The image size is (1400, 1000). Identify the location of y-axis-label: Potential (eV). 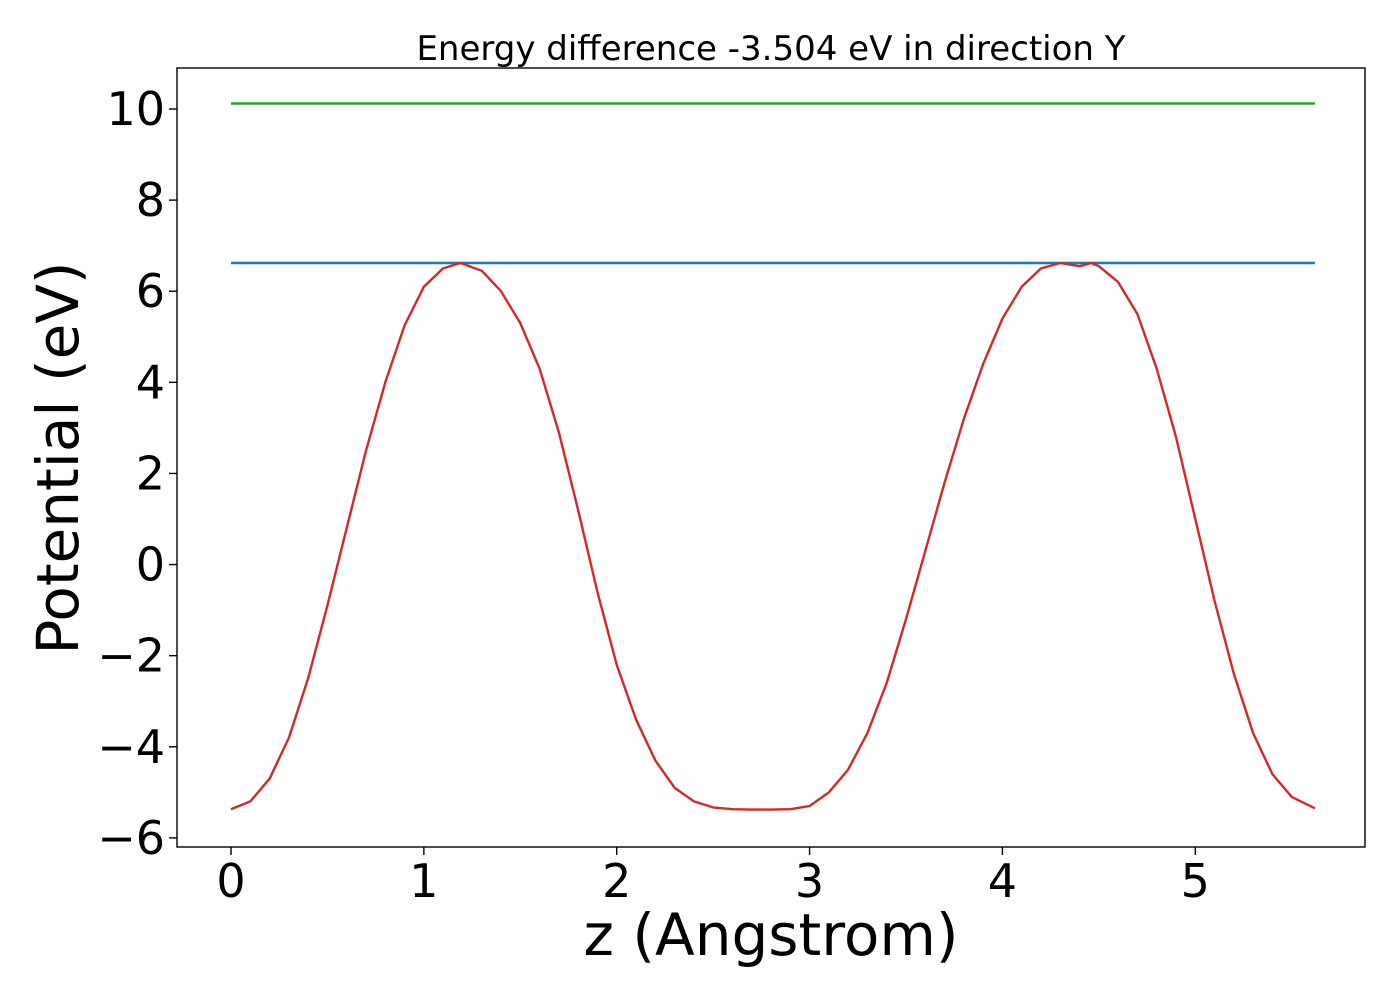
(58, 457).